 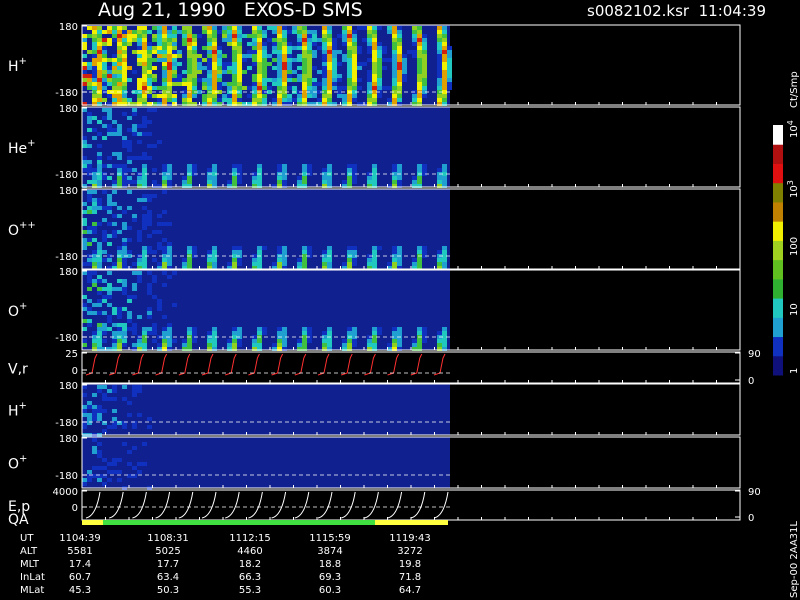 I want to click on table-cell: 17.4, so click(x=80, y=564).